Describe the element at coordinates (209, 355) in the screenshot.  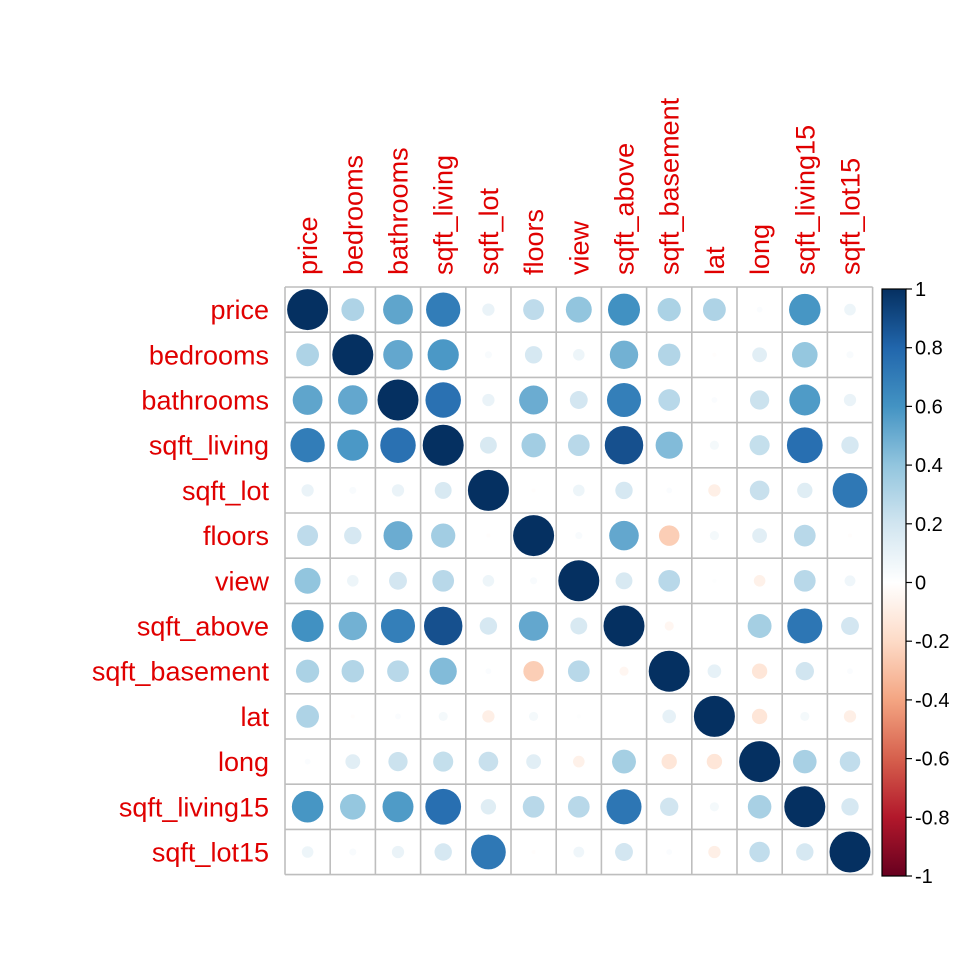
I see `row-label-bedrooms: bedrooms` at that location.